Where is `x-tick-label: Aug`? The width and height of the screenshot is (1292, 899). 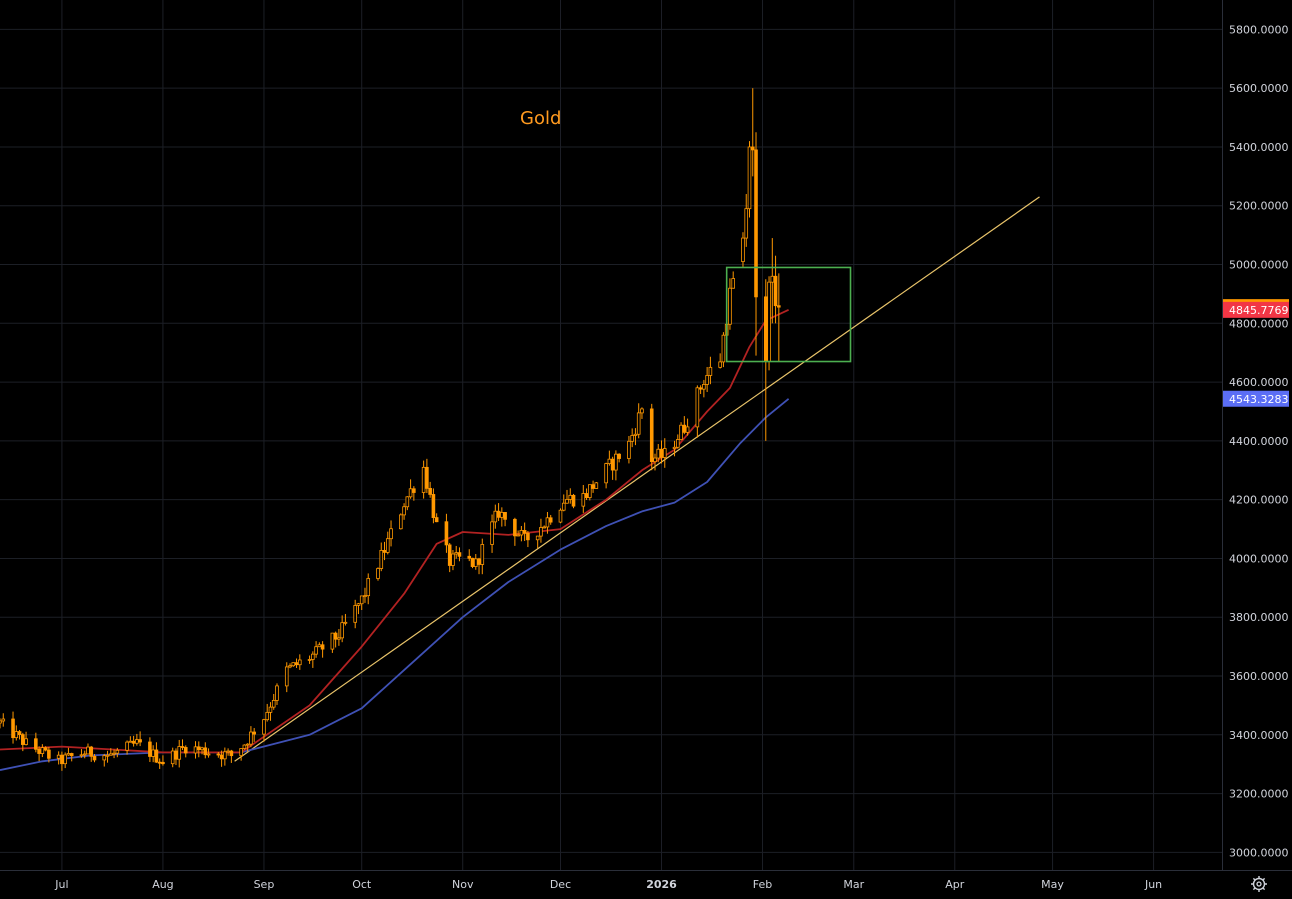 x-tick-label: Aug is located at coordinates (162, 884).